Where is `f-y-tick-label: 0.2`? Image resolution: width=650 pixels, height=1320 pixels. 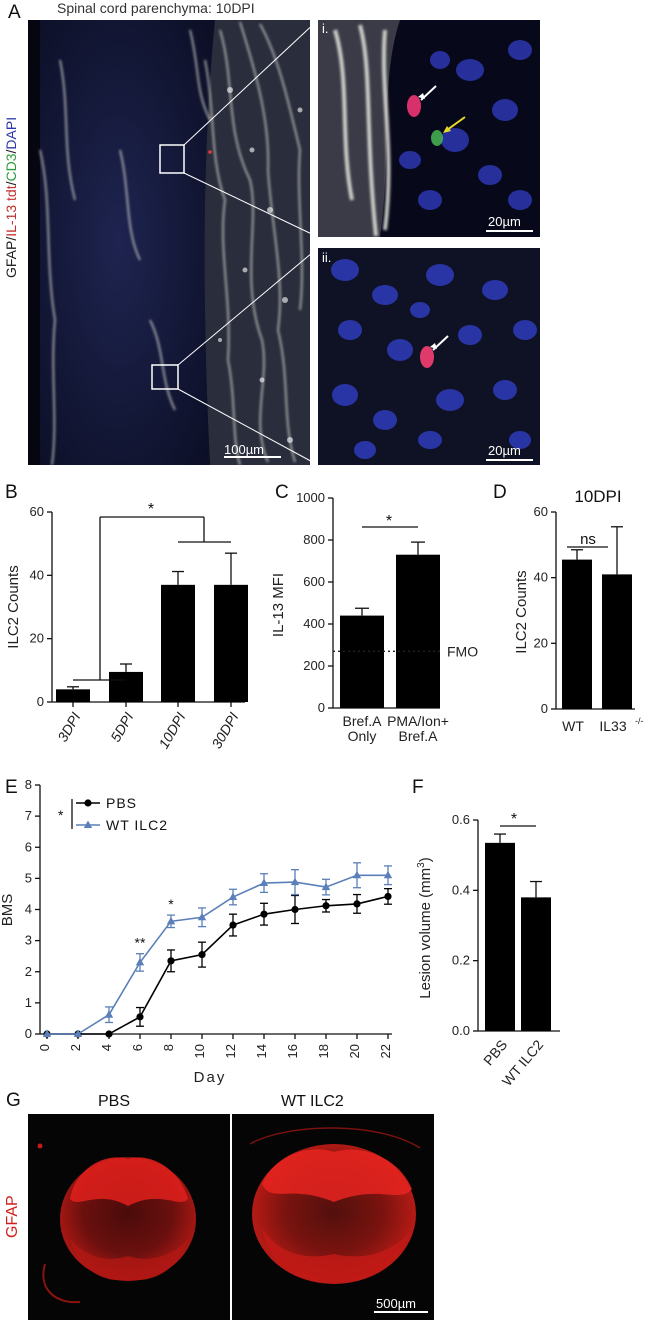
f-y-tick-label: 0.2 is located at coordinates (461, 960).